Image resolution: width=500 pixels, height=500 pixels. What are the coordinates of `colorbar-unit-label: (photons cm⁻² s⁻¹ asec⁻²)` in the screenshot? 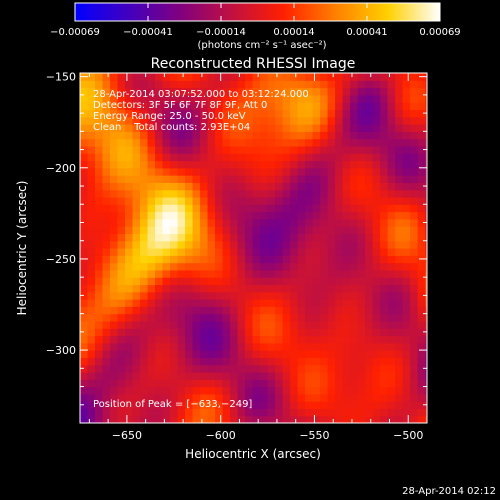 It's located at (261, 45).